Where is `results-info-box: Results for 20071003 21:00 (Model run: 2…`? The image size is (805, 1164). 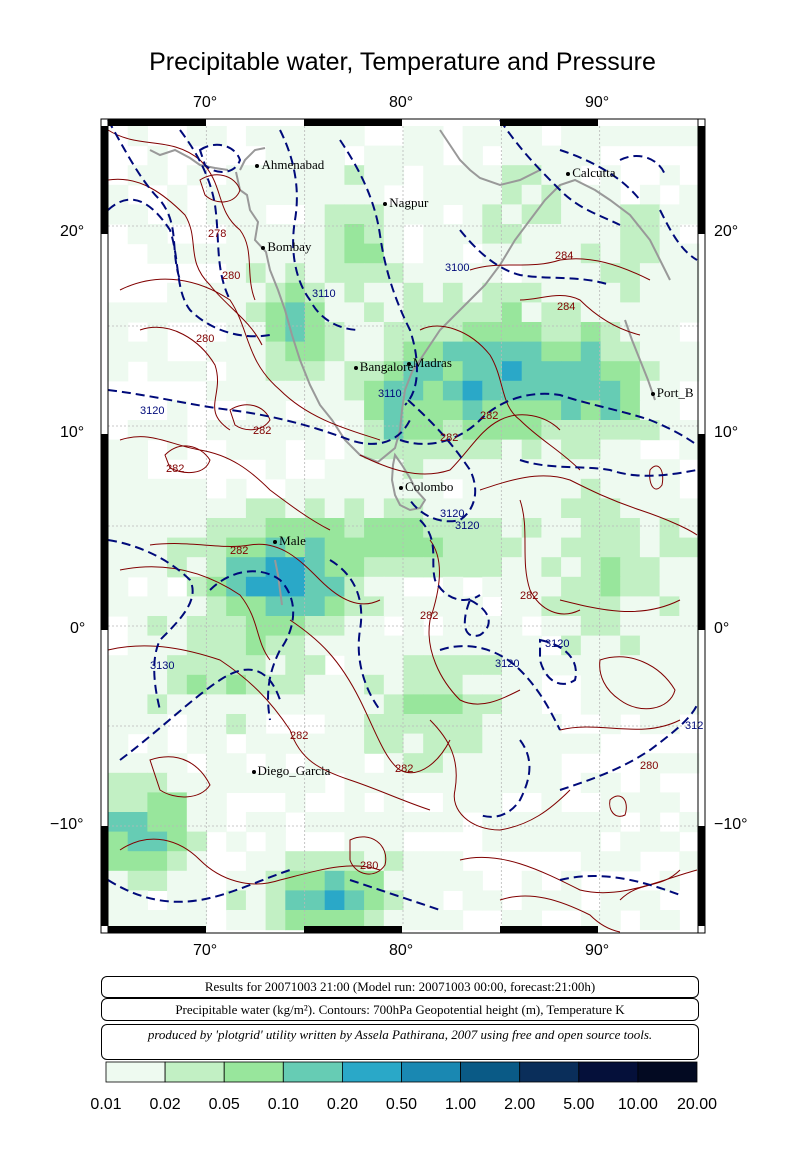
results-info-box: Results for 20071003 21:00 (Model run: 2… is located at coordinates (400, 987).